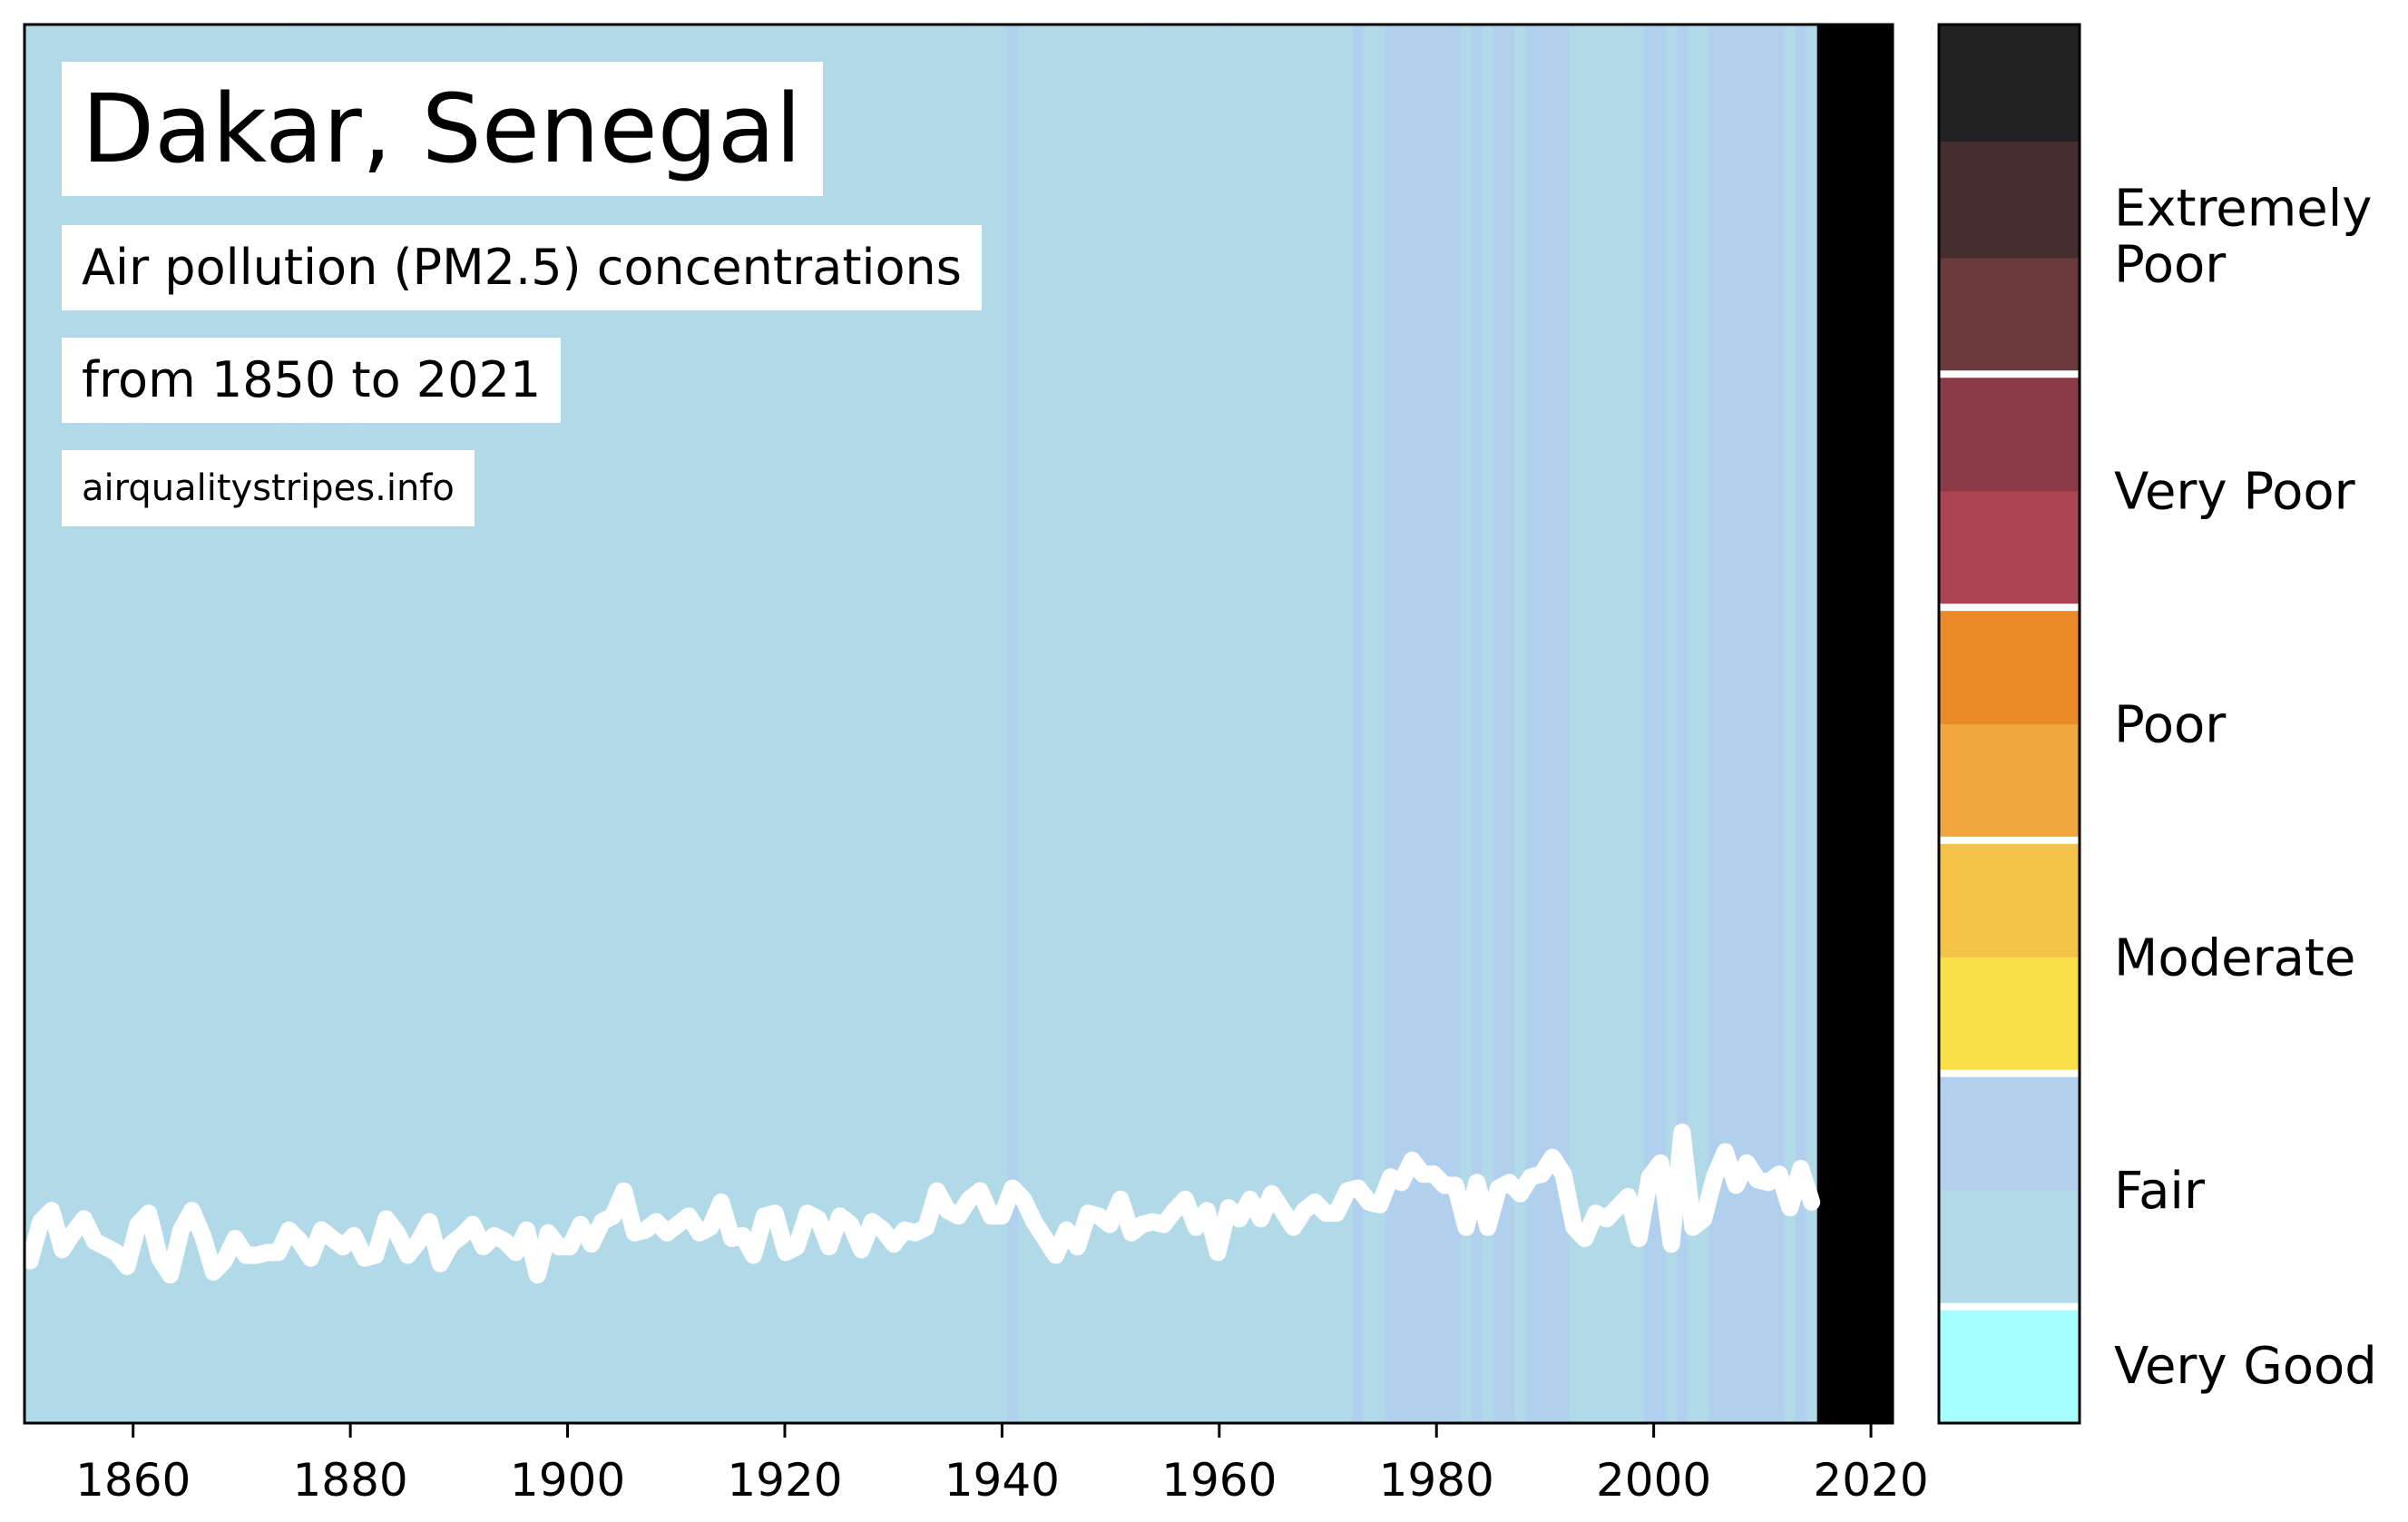  I want to click on colorbar-label-very-good: Very Good, so click(2245, 1366).